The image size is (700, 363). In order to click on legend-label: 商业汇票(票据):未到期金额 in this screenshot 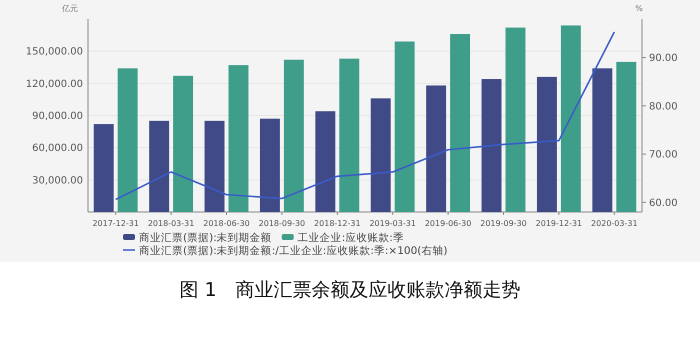, I will do `click(205, 237)`.